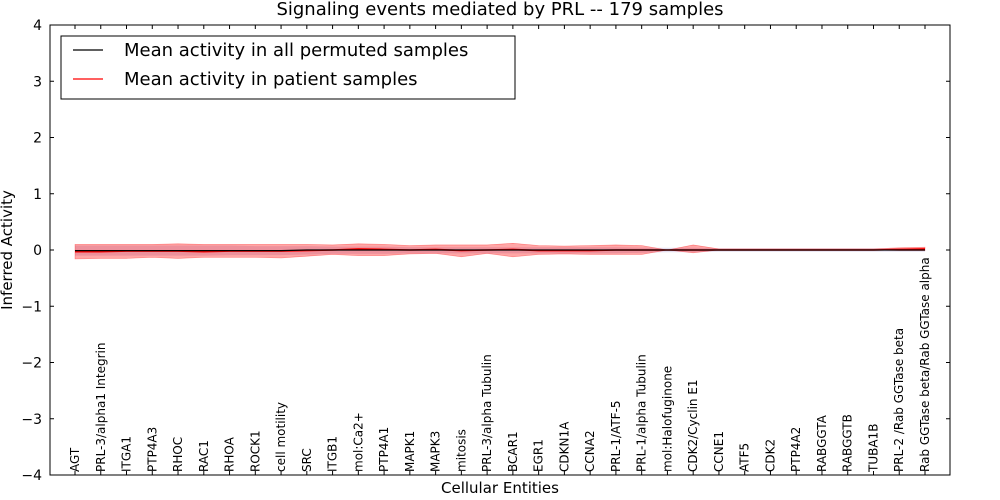  Describe the element at coordinates (925, 364) in the screenshot. I see `x-category-label: Rab GGTase beta/Rab GGTase alpha` at that location.